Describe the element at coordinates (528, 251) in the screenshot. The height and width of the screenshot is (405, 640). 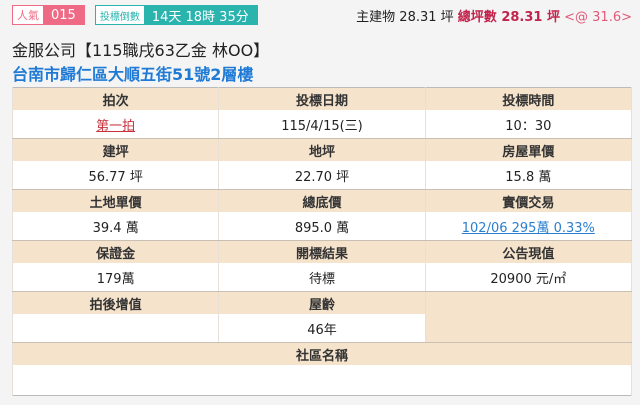
I see `announced-value-label: 公告現值` at that location.